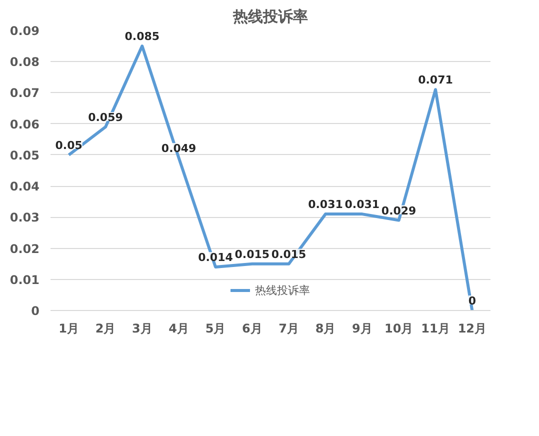 The image size is (539, 436). Describe the element at coordinates (25, 279) in the screenshot. I see `y-tick-label: 0.01` at that location.